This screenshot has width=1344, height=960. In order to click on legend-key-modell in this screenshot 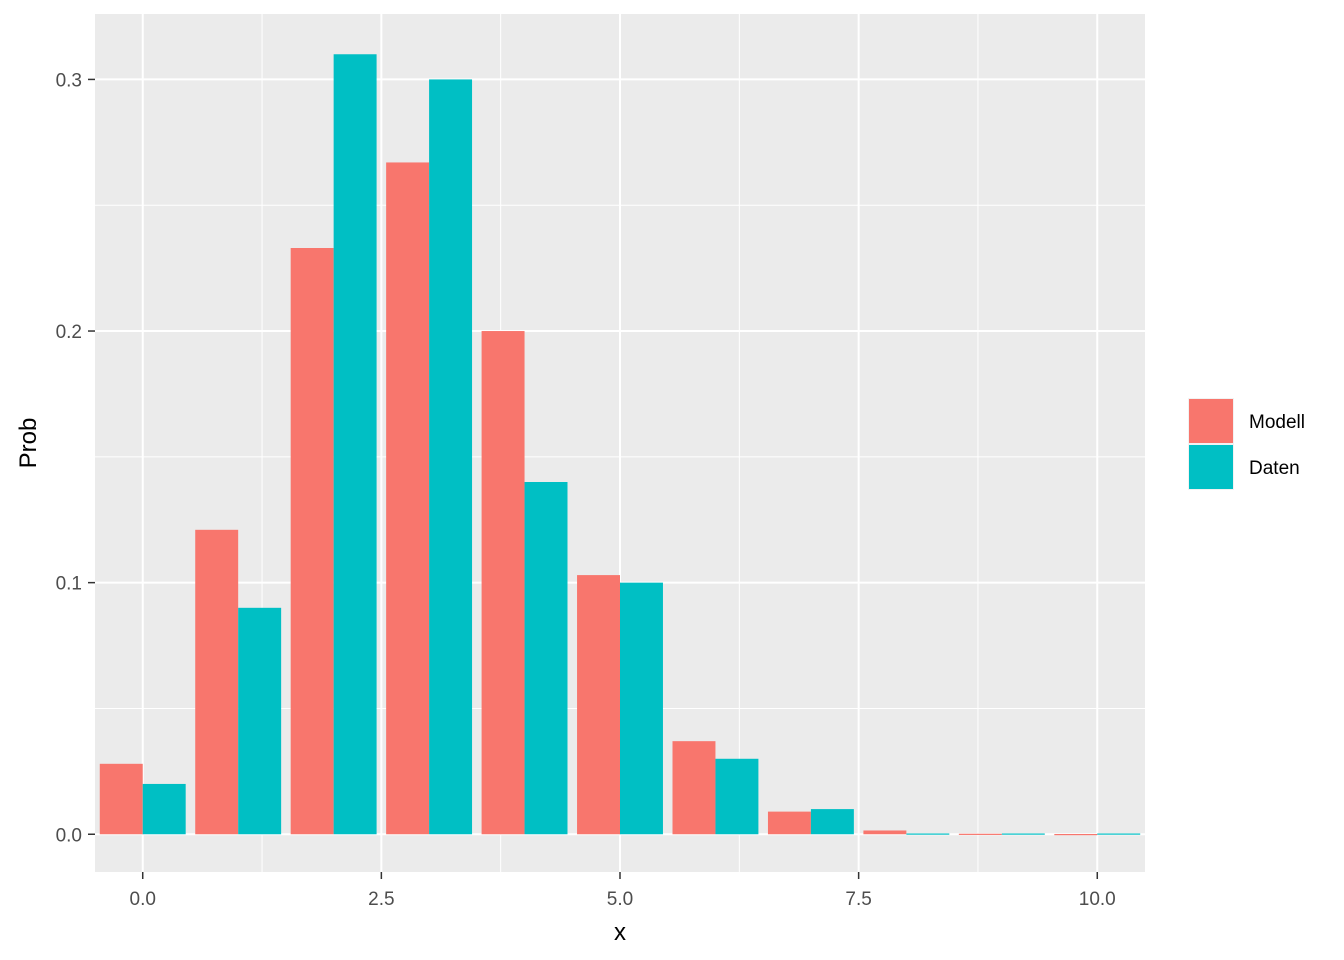, I will do `click(1211, 421)`.